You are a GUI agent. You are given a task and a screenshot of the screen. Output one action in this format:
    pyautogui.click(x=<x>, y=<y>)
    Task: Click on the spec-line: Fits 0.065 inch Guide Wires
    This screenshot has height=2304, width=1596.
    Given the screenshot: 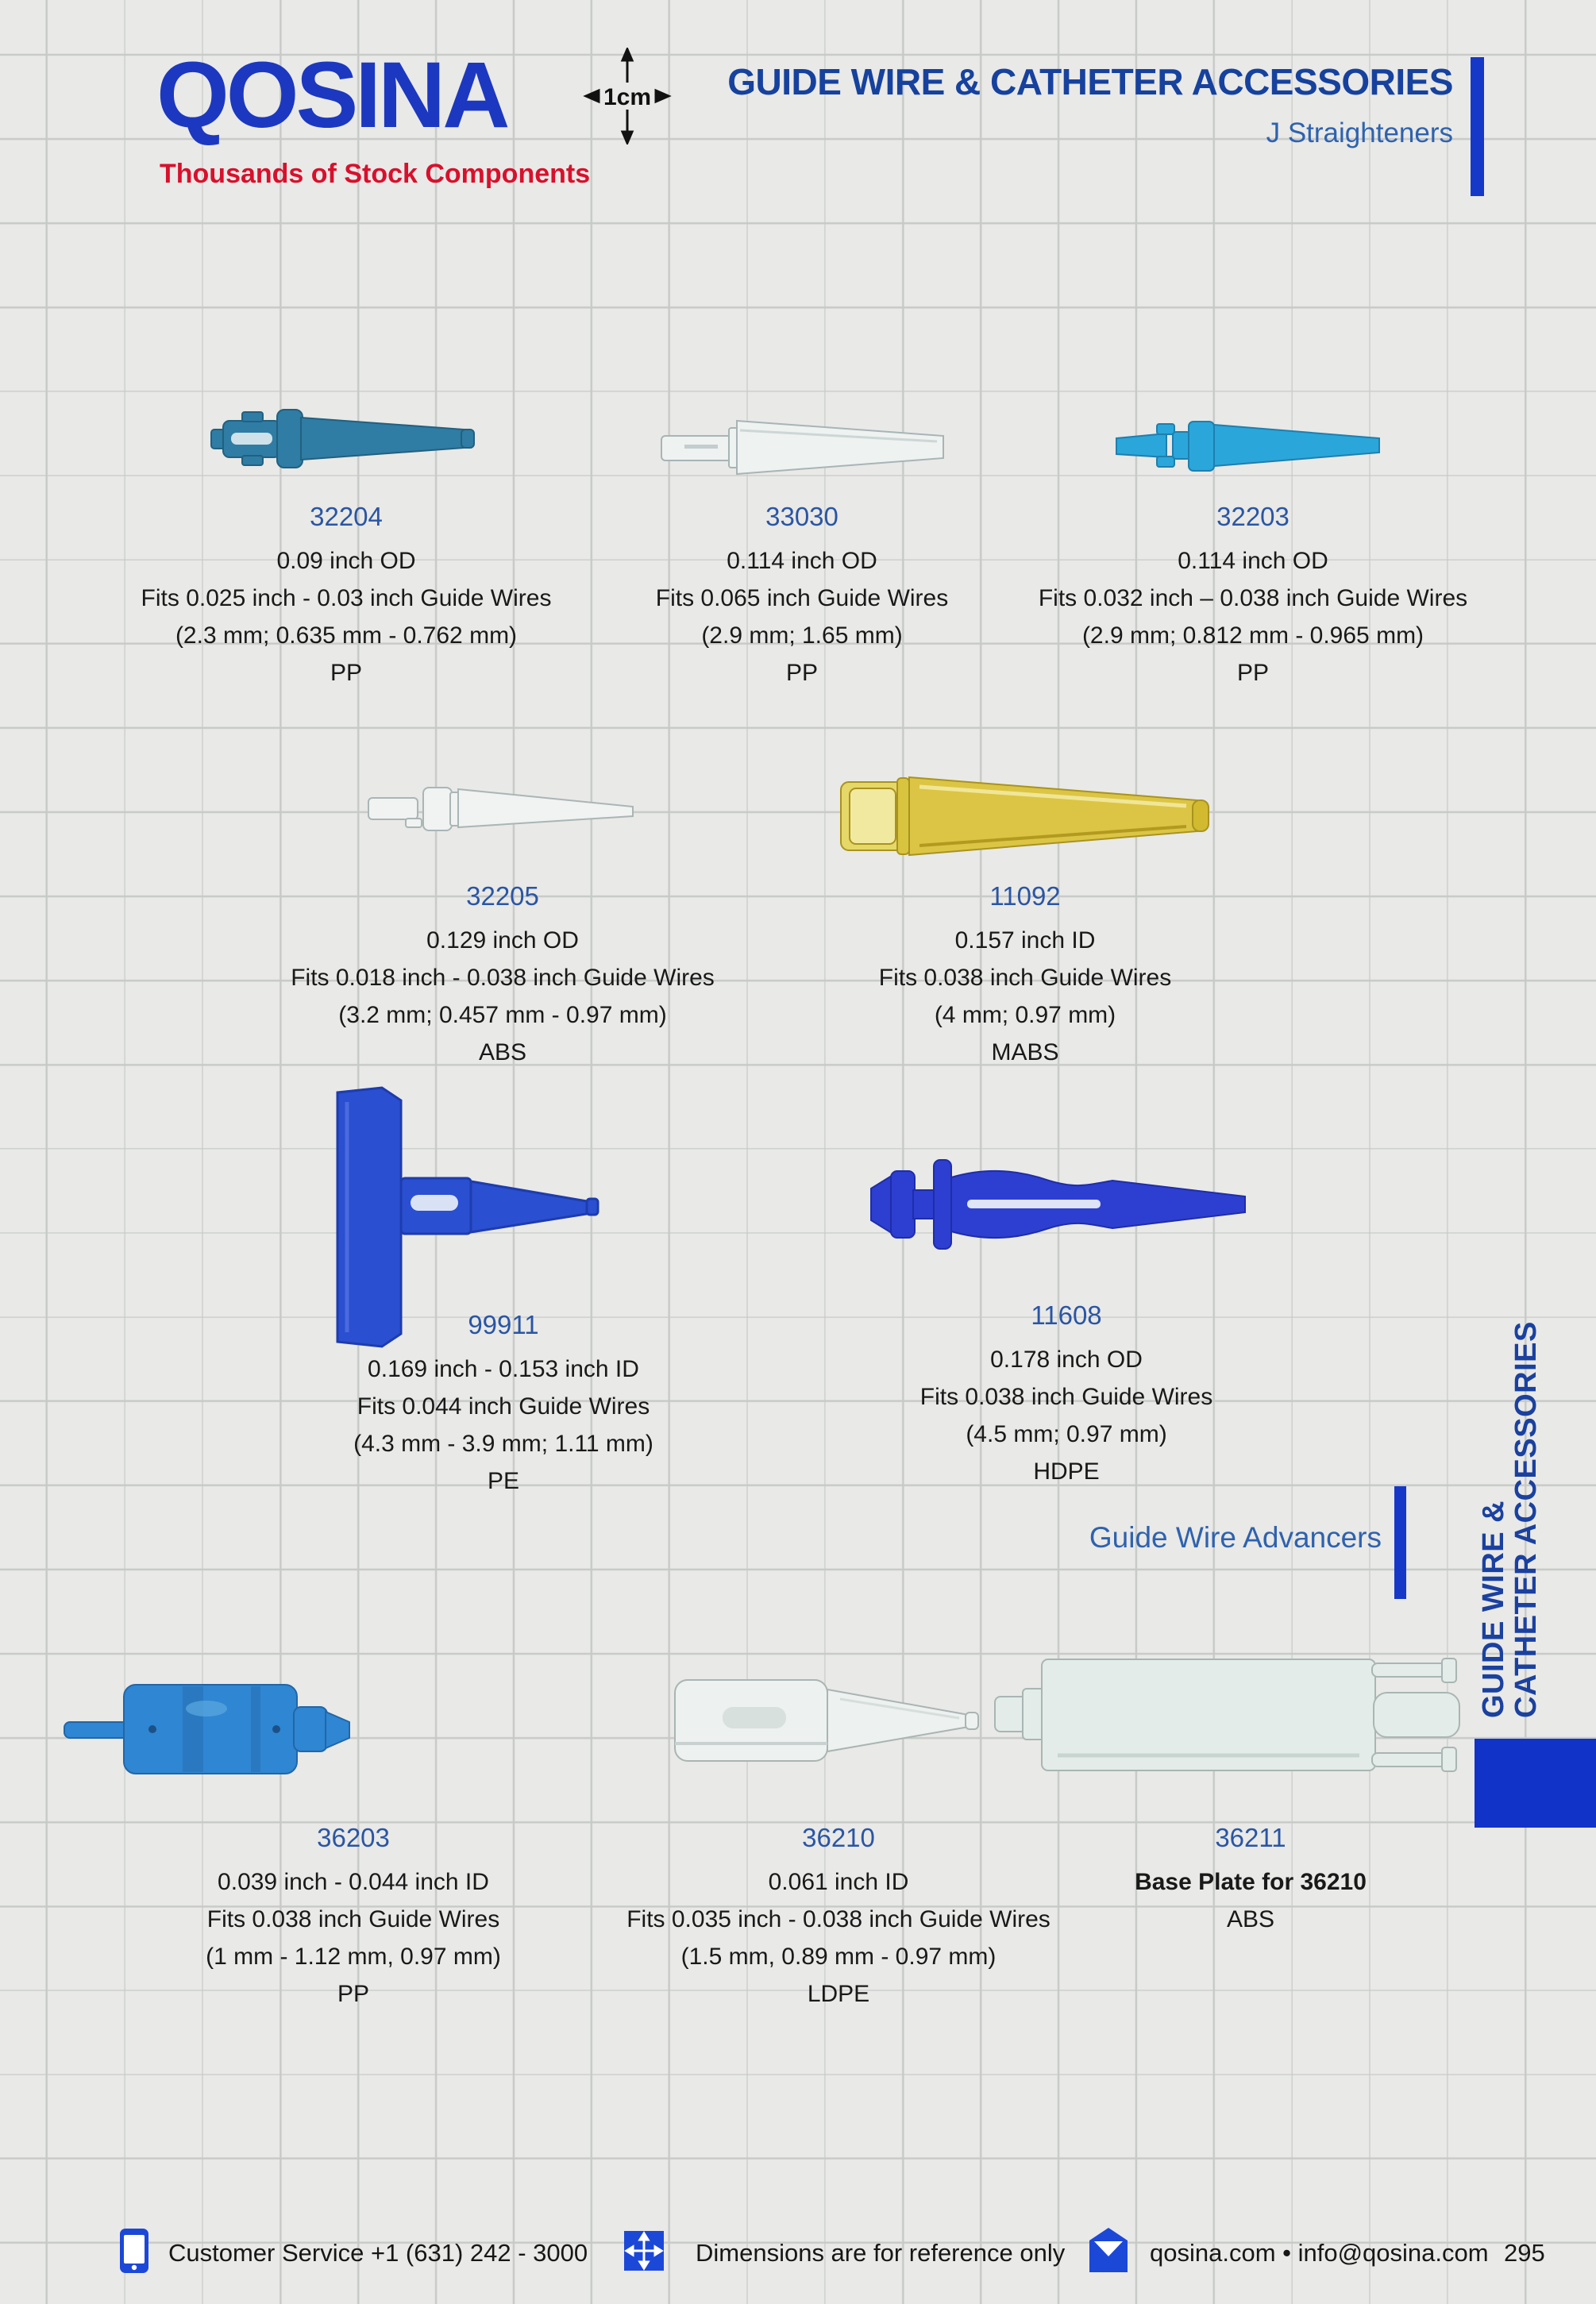 What is the action you would take?
    pyautogui.click(x=802, y=598)
    